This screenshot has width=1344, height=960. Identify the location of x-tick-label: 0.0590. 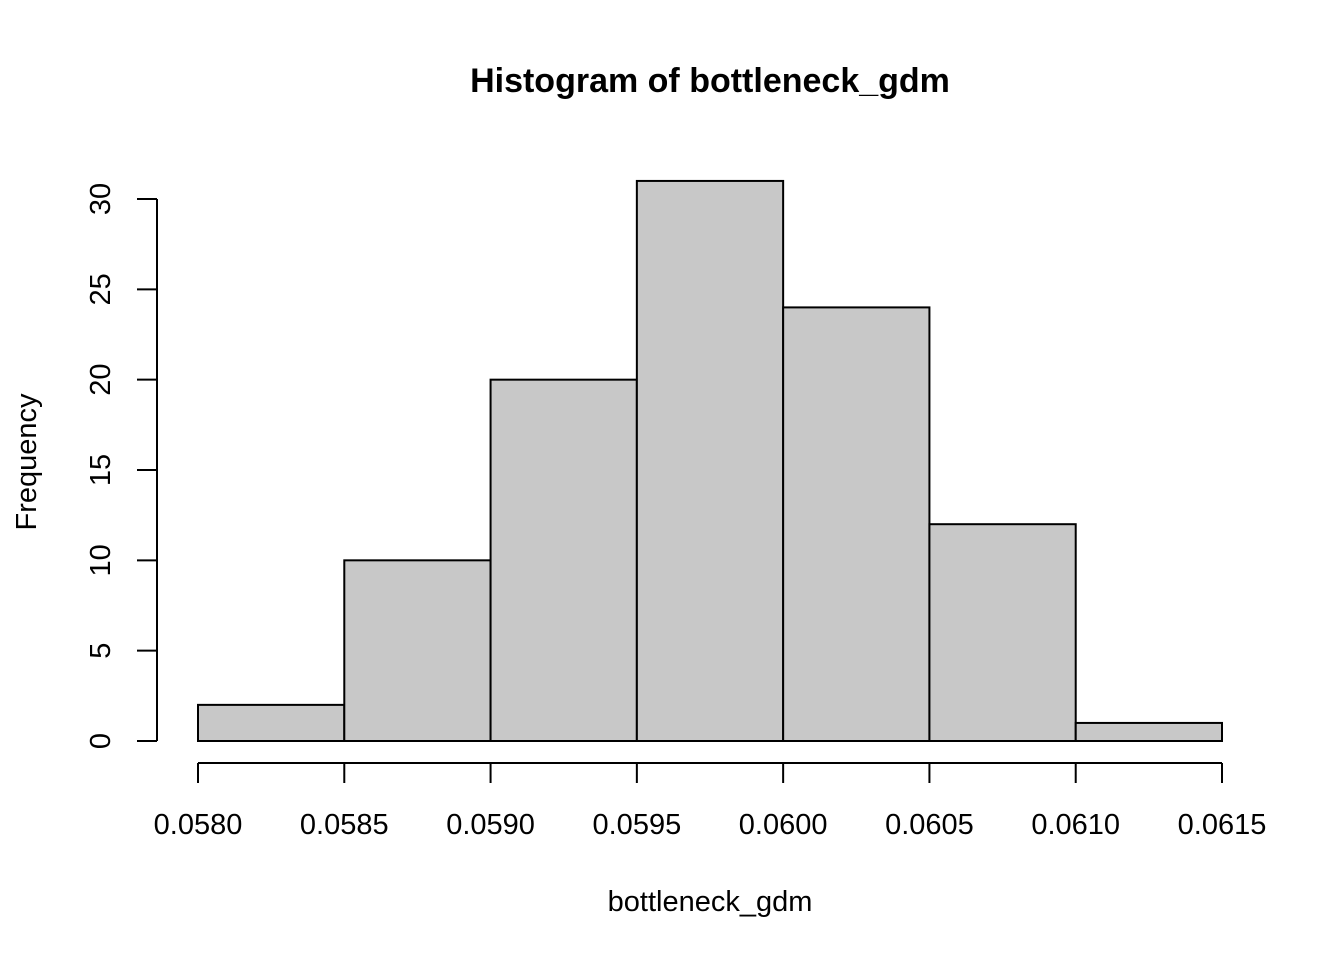
(490, 825).